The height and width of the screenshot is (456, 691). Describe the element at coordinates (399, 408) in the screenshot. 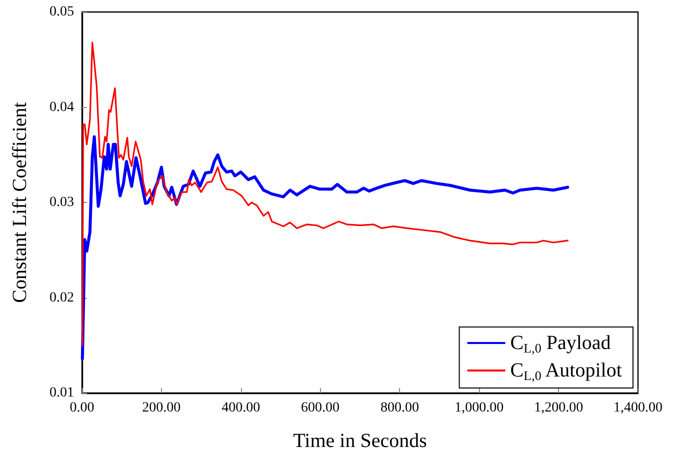

I see `x-tick-label: 800.00` at that location.